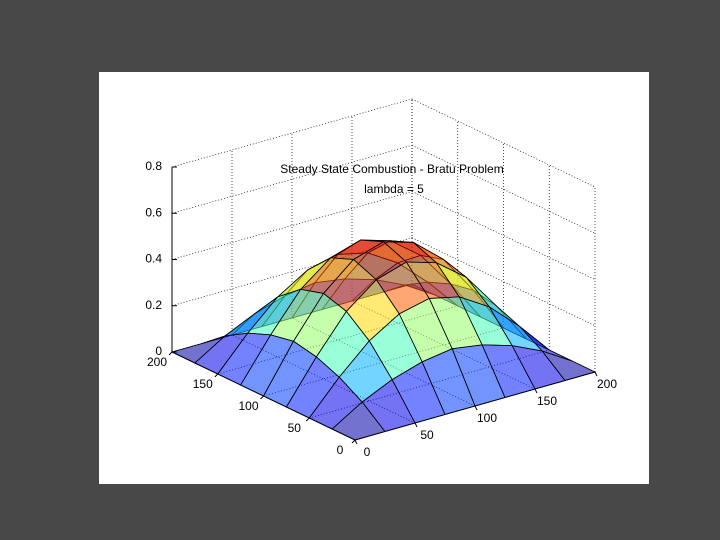  Describe the element at coordinates (340, 450) in the screenshot. I see `y-tick-label: 0` at that location.